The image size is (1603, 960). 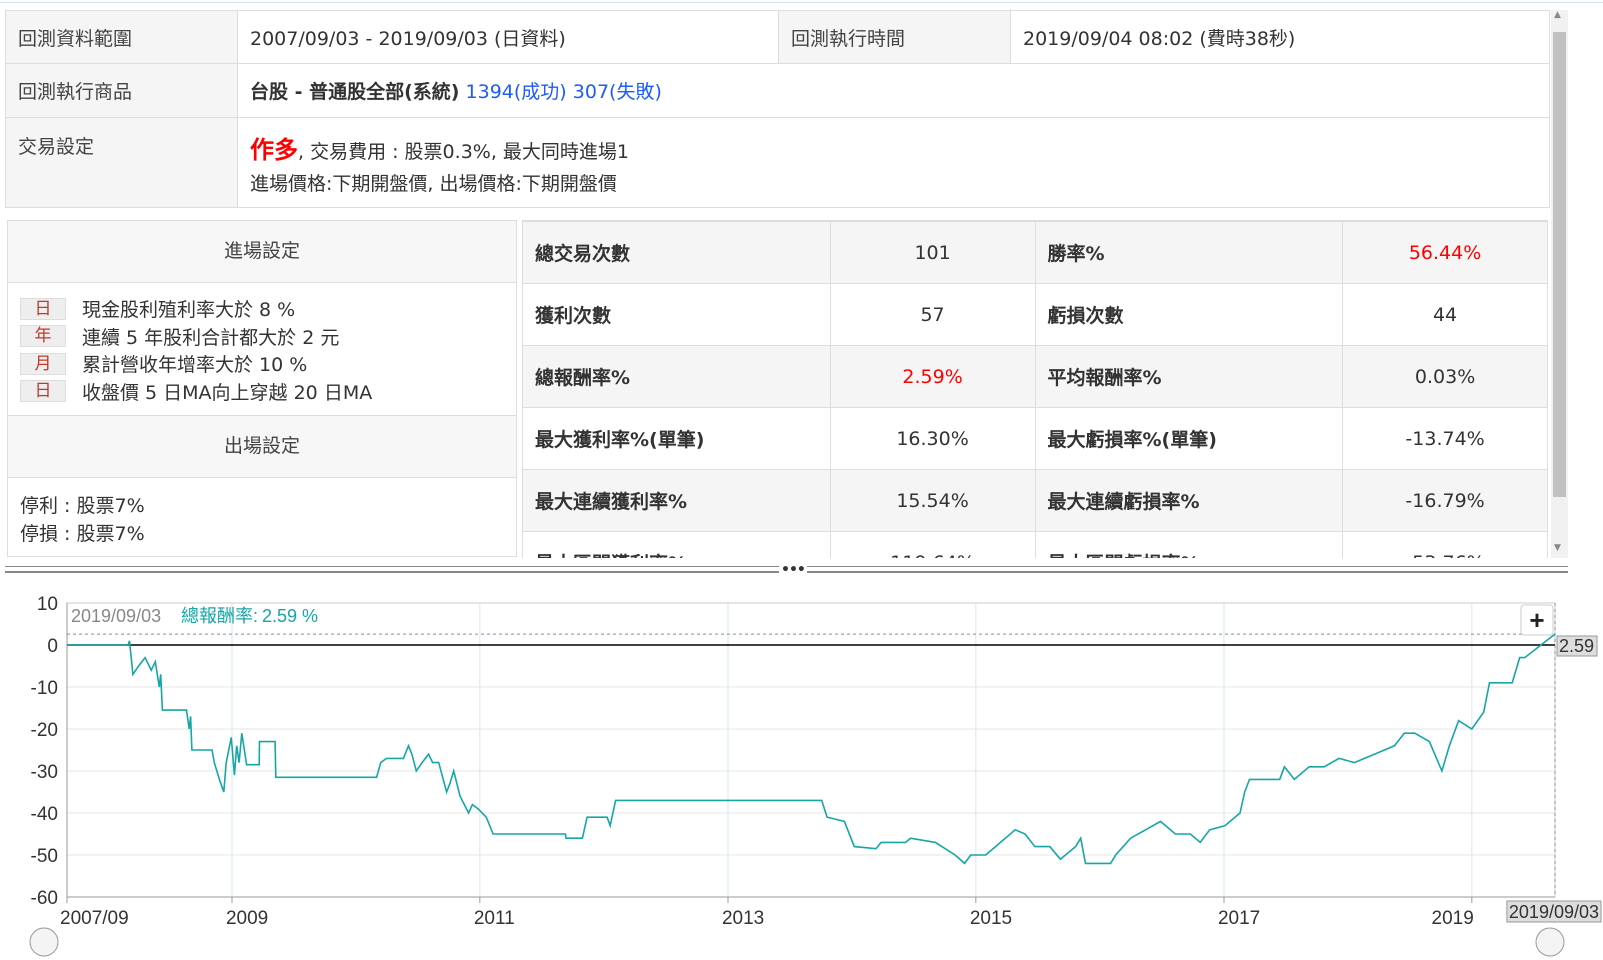 What do you see at coordinates (82, 506) in the screenshot?
I see `take-profit: 停利 : 股票7%` at bounding box center [82, 506].